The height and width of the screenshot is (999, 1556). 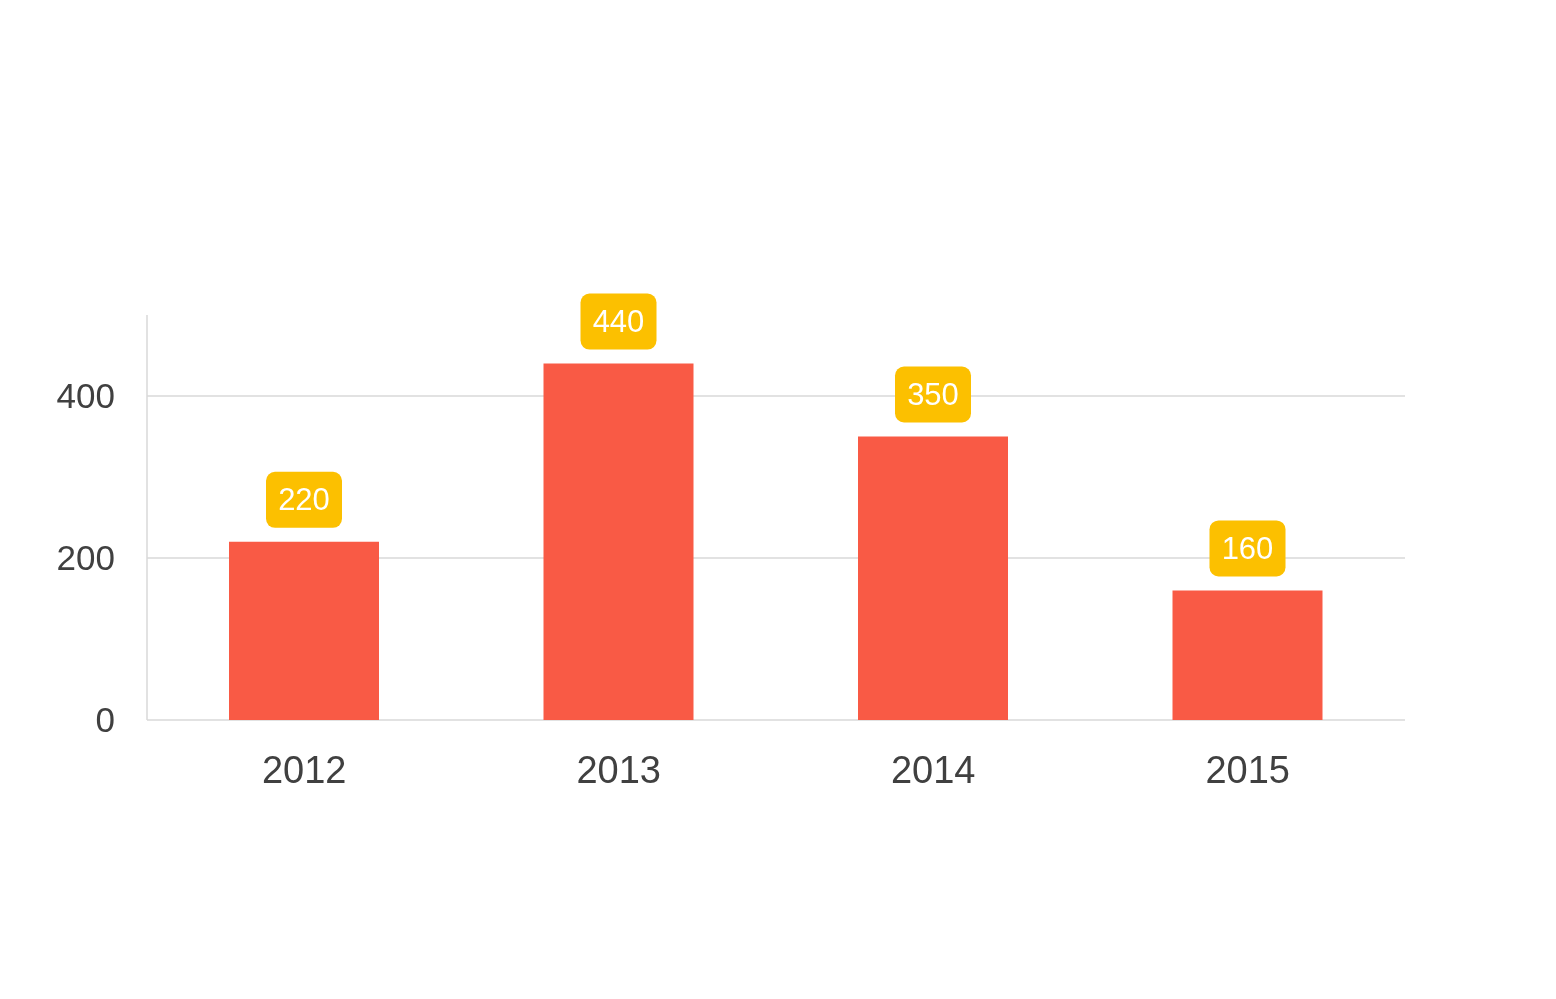 I want to click on x-tick-label: 2014, so click(x=933, y=769).